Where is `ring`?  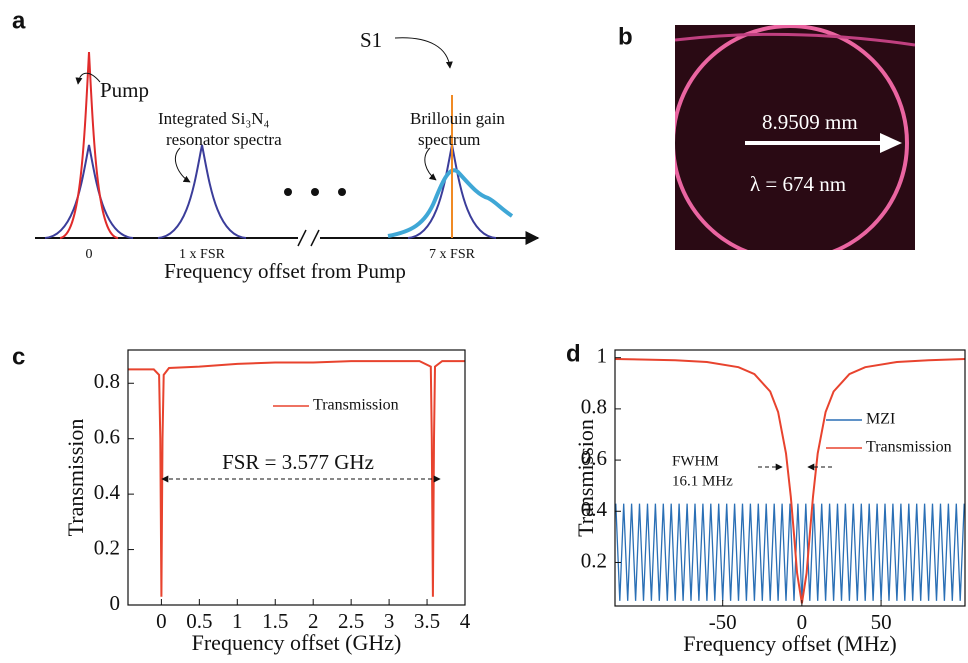 ring is located at coordinates (792, 137).